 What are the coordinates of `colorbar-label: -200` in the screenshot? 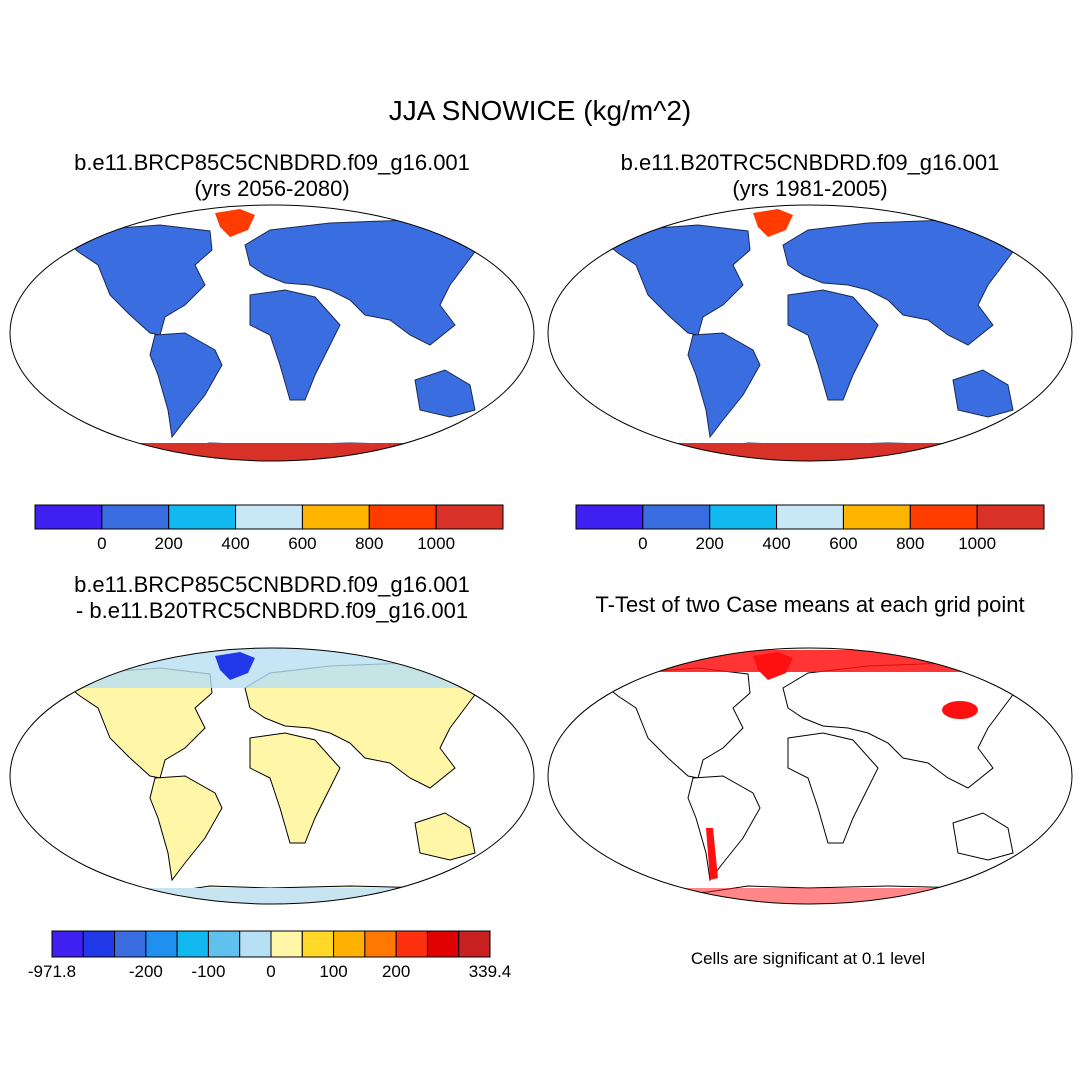 It's located at (146, 971).